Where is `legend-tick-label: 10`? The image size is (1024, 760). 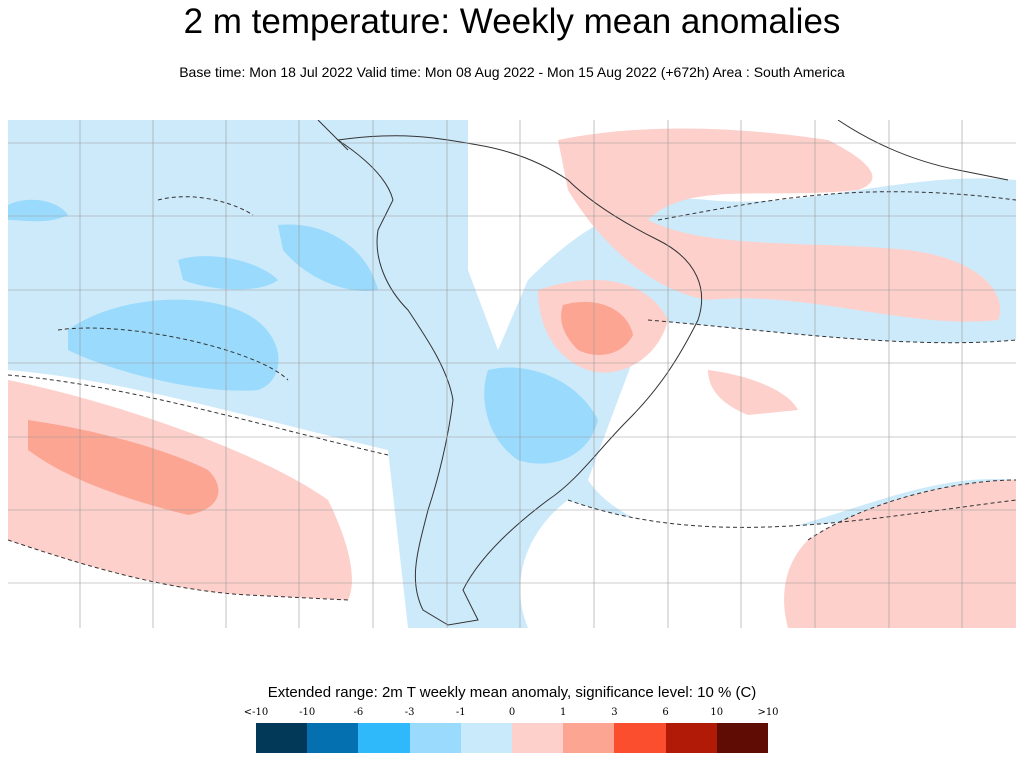
legend-tick-label: 10 is located at coordinates (717, 712).